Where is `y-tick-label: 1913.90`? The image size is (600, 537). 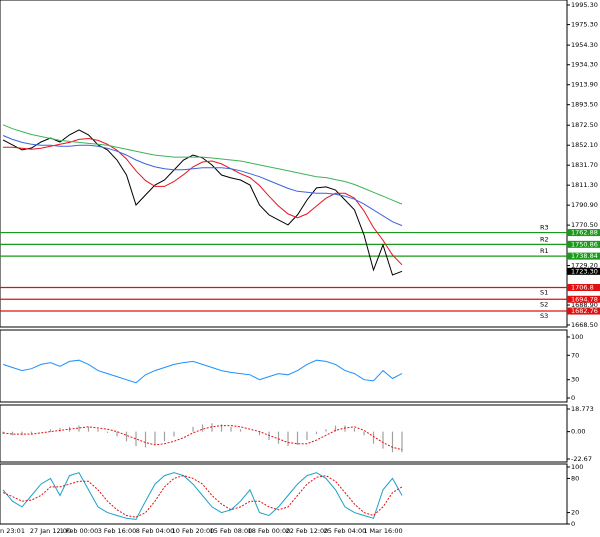 y-tick-label: 1913.90 is located at coordinates (584, 85).